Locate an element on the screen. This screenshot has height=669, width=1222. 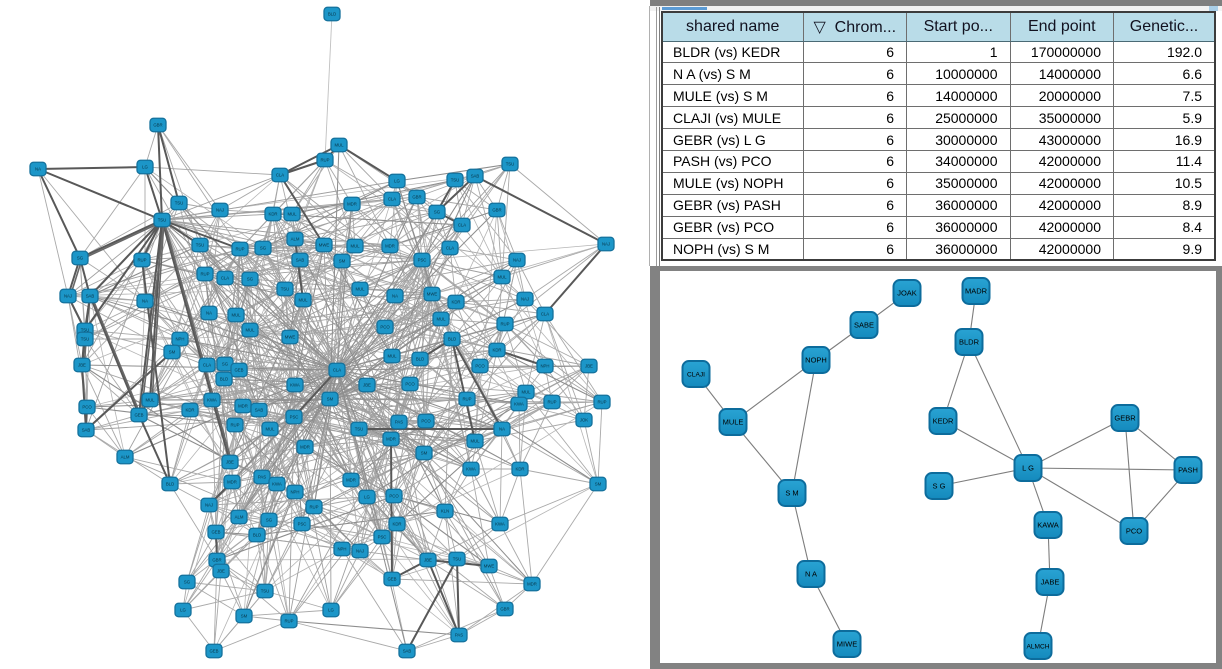
svg-text: BLDR is located at coordinates (969, 342).